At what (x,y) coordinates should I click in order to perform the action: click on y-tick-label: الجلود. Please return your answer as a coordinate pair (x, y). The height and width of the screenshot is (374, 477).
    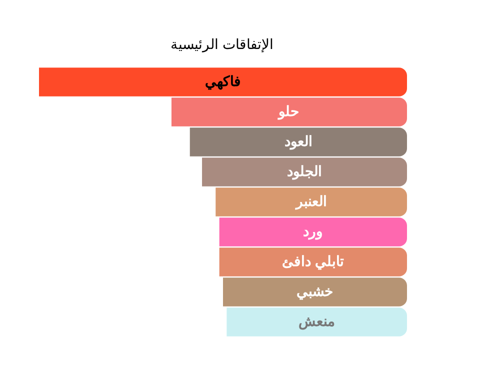
    Looking at the image, I should click on (304, 171).